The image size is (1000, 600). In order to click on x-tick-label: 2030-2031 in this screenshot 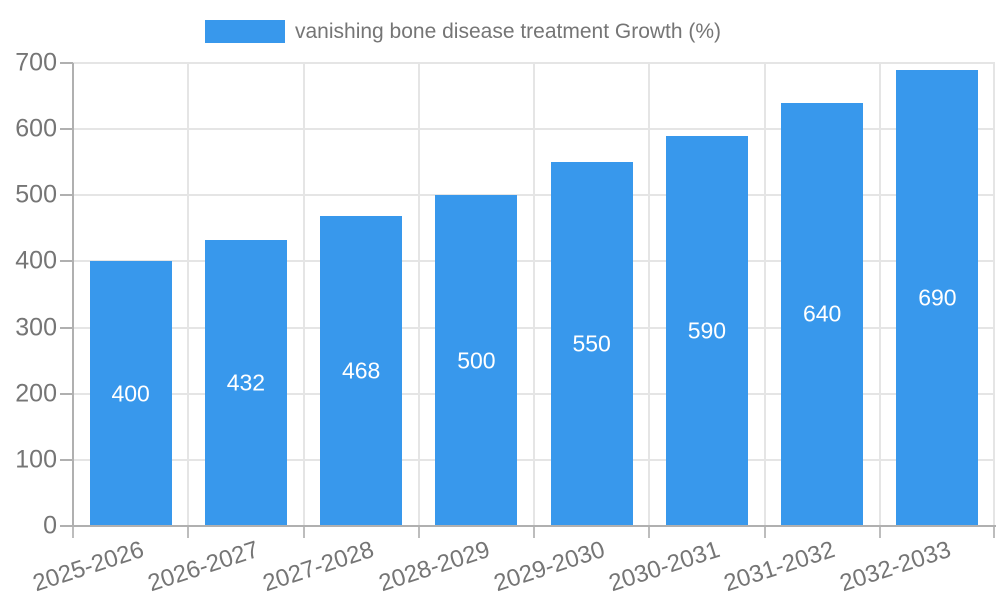, I will do `click(664, 567)`.